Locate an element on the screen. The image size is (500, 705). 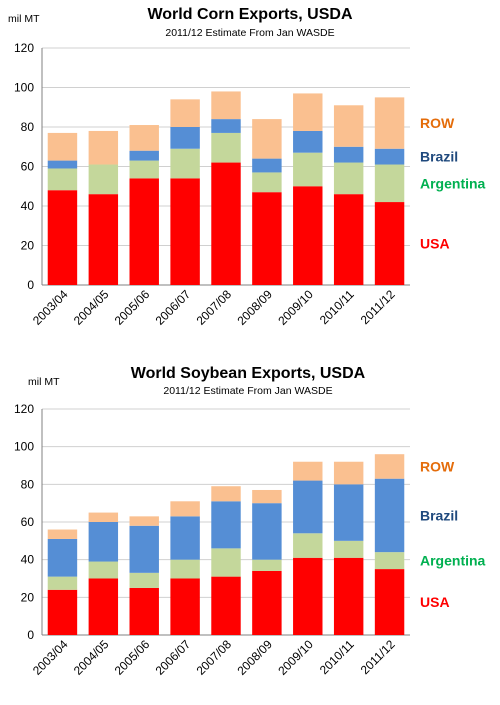
chart-title: World Soybean Exports, USDA is located at coordinates (248, 373).